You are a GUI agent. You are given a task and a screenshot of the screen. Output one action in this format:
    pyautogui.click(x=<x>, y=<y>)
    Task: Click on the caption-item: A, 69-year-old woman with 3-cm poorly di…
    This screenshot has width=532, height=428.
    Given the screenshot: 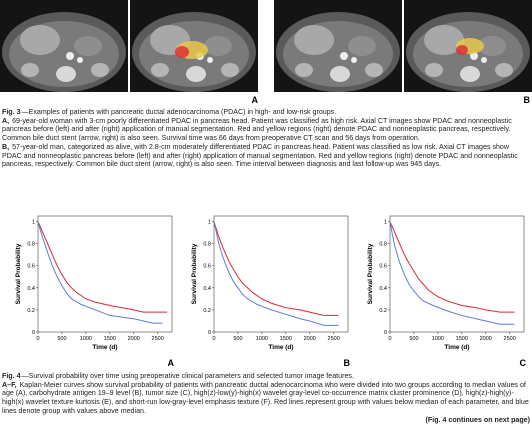 What is the action you would take?
    pyautogui.click(x=266, y=130)
    